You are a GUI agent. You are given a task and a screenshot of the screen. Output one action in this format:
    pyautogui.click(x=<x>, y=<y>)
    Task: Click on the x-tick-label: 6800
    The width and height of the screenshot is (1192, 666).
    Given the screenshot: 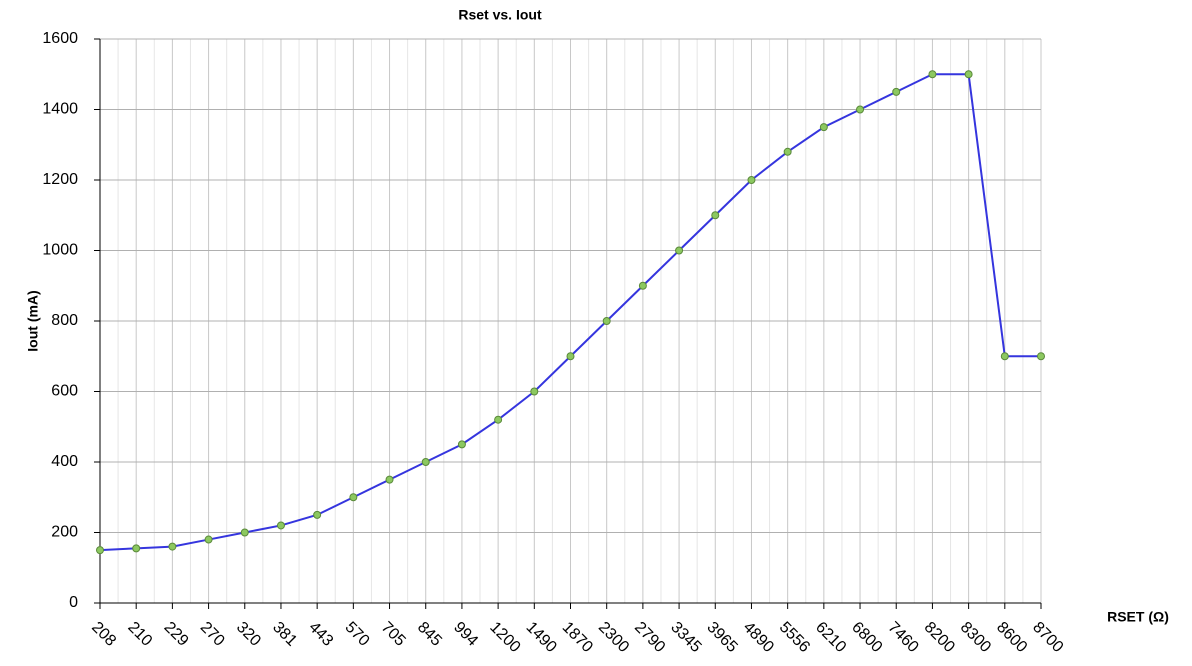 What is the action you would take?
    pyautogui.click(x=866, y=637)
    